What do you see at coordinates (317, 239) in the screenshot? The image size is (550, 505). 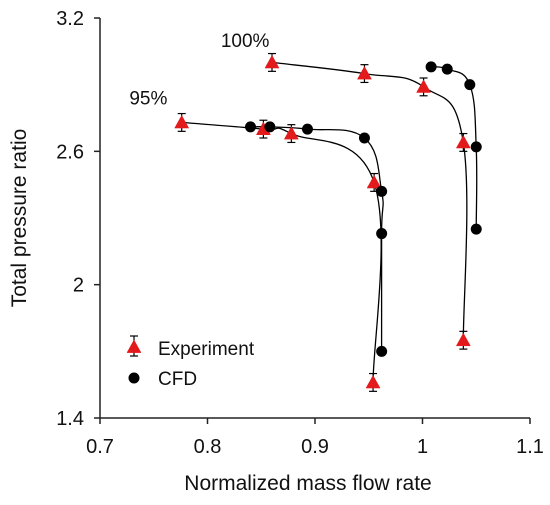 I see `curve-cfd` at bounding box center [317, 239].